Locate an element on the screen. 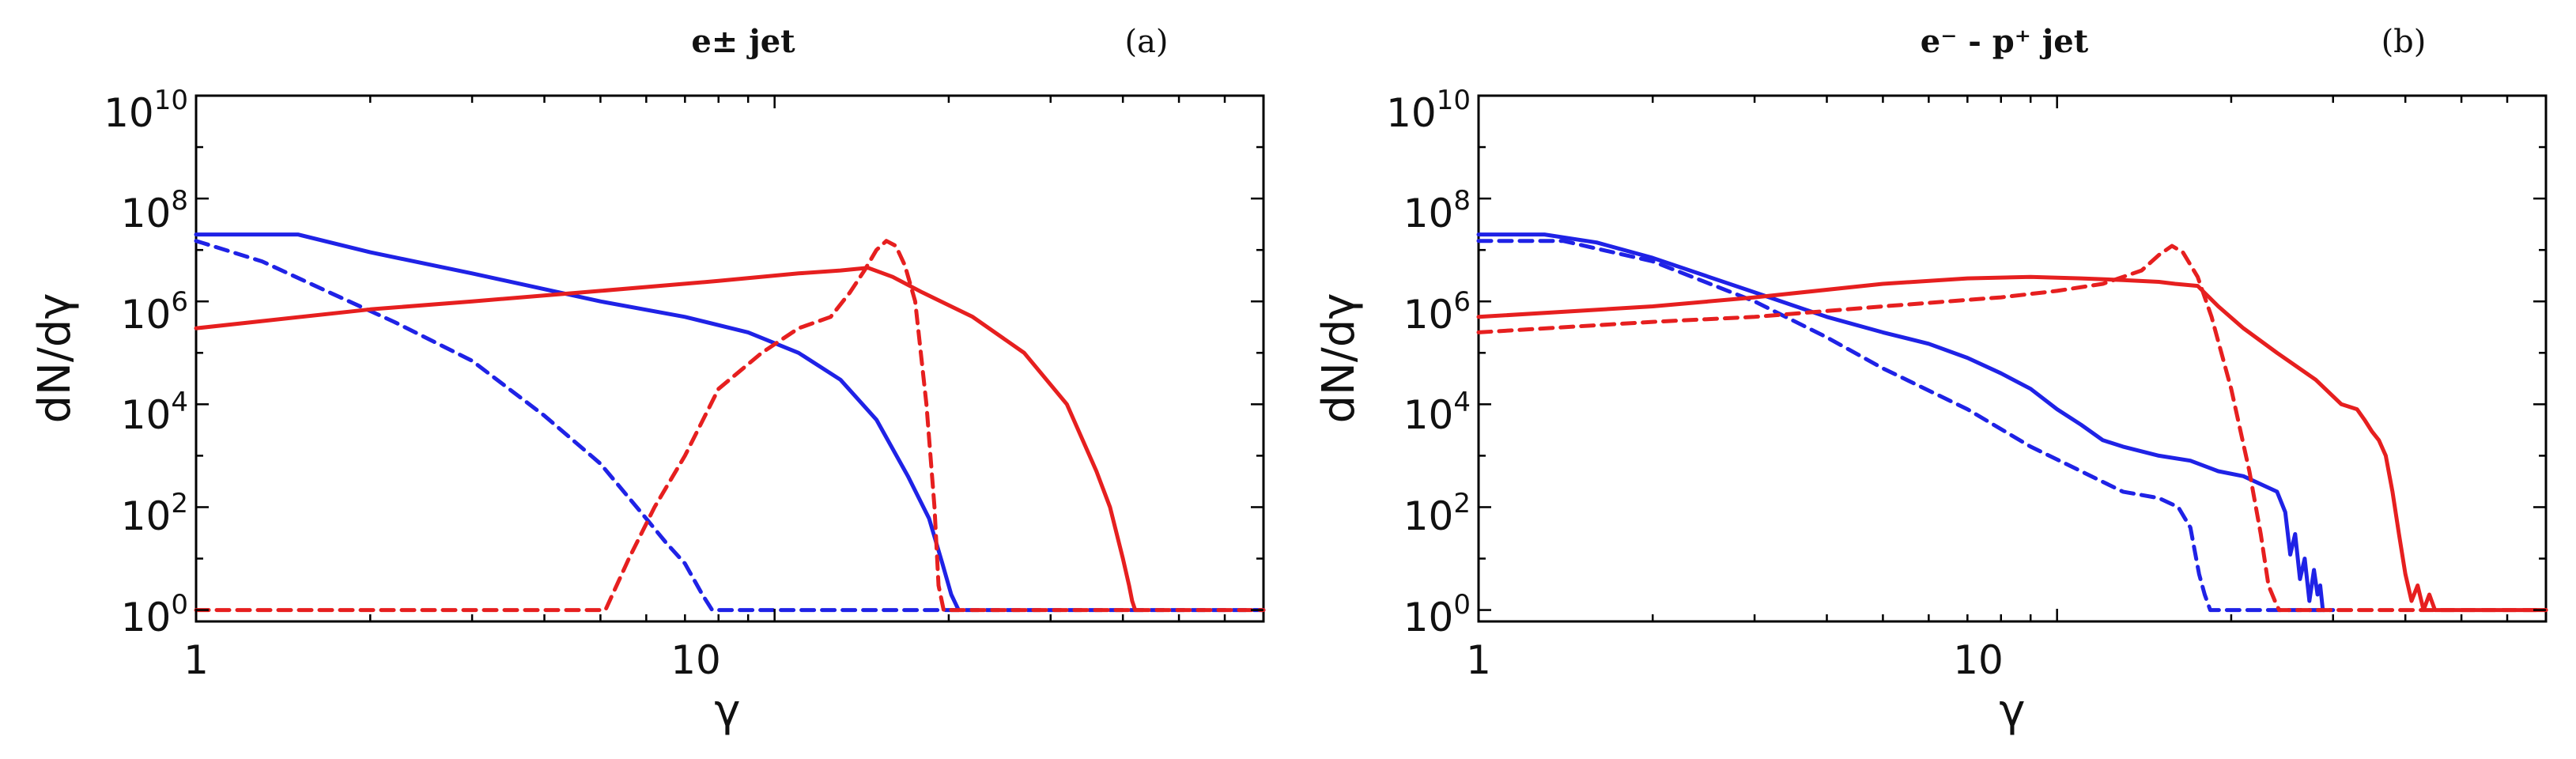 The height and width of the screenshot is (759, 2576). panel-b-ytick-label-4: 10⁴ is located at coordinates (1437, 412).